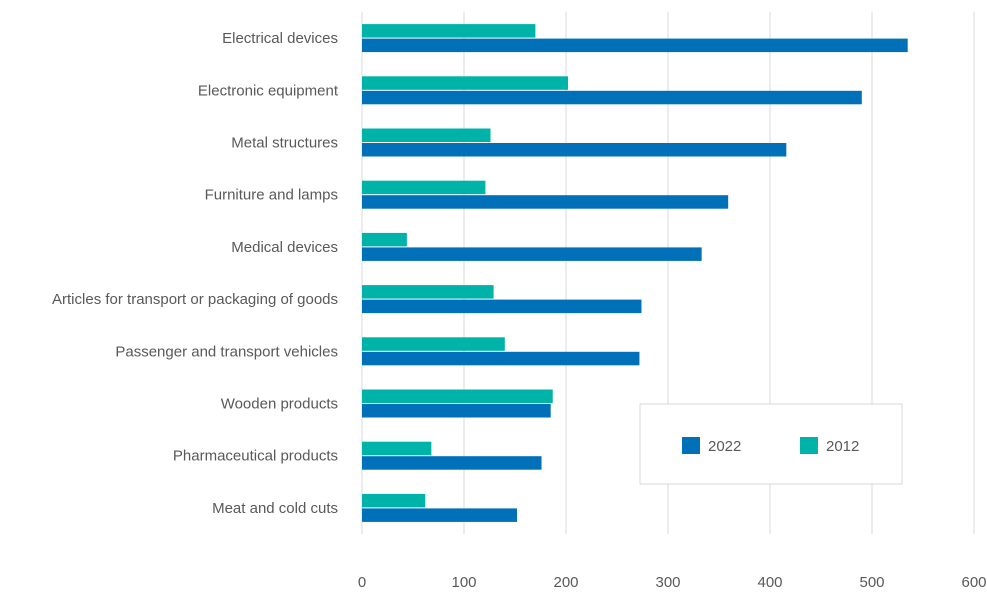 The image size is (987, 595). Describe the element at coordinates (809, 445) in the screenshot. I see `legend-swatch-2012` at that location.